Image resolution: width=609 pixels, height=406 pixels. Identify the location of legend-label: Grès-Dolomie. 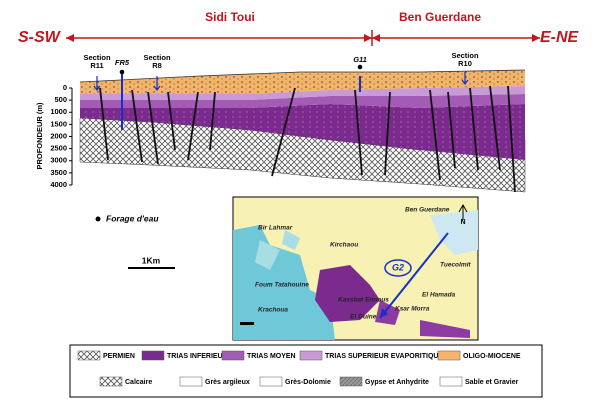
(308, 382).